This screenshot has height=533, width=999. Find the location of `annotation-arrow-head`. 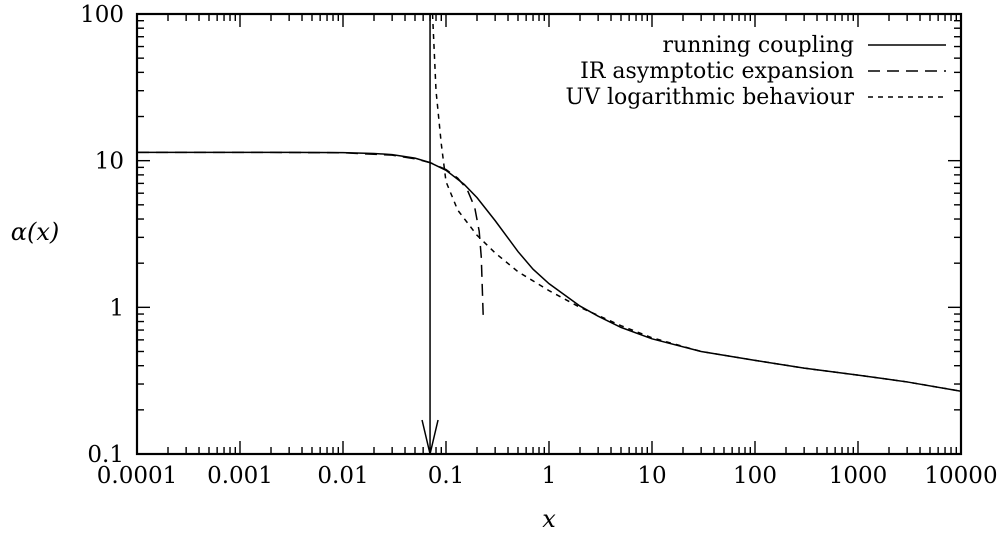

annotation-arrow-head is located at coordinates (430, 437).